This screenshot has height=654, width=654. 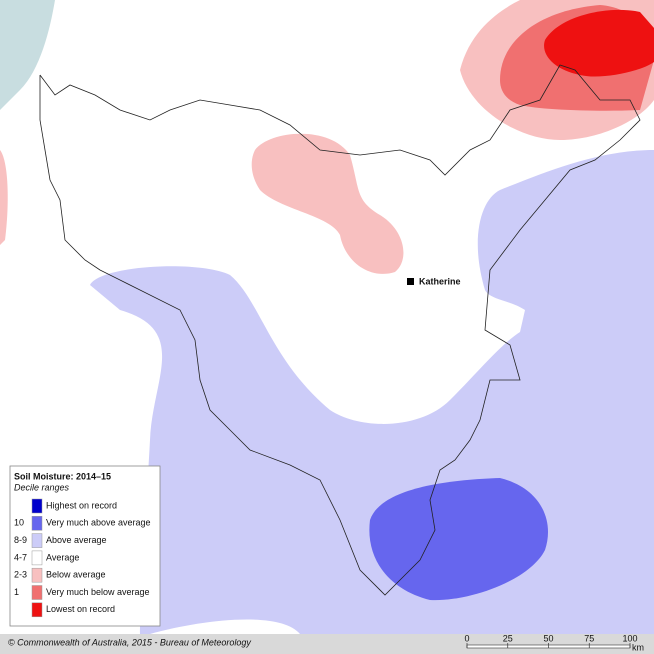 What do you see at coordinates (327, 644) in the screenshot?
I see `footer-bar` at bounding box center [327, 644].